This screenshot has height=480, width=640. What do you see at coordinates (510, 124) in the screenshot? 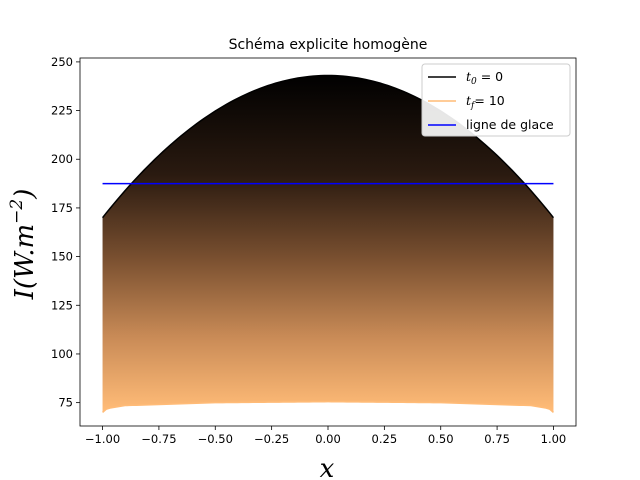
I see `legend-label: ligne de glace` at bounding box center [510, 124].